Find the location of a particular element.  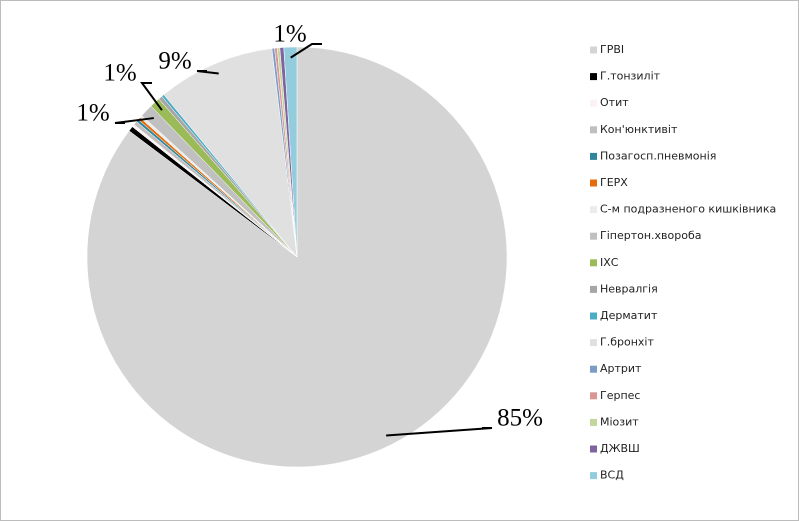

legend-label: Гіпертон.хвороба is located at coordinates (651, 235).